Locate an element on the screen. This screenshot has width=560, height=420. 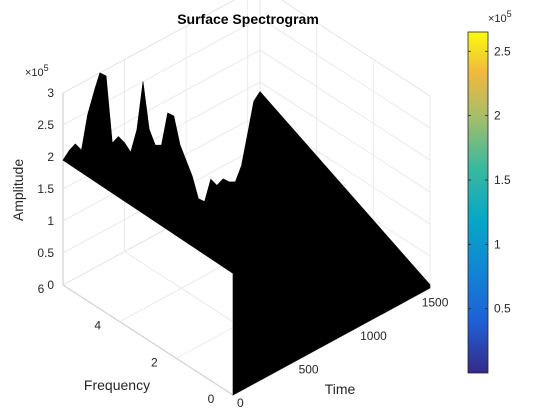
x-tick-label-3: 1500 is located at coordinates (435, 303).